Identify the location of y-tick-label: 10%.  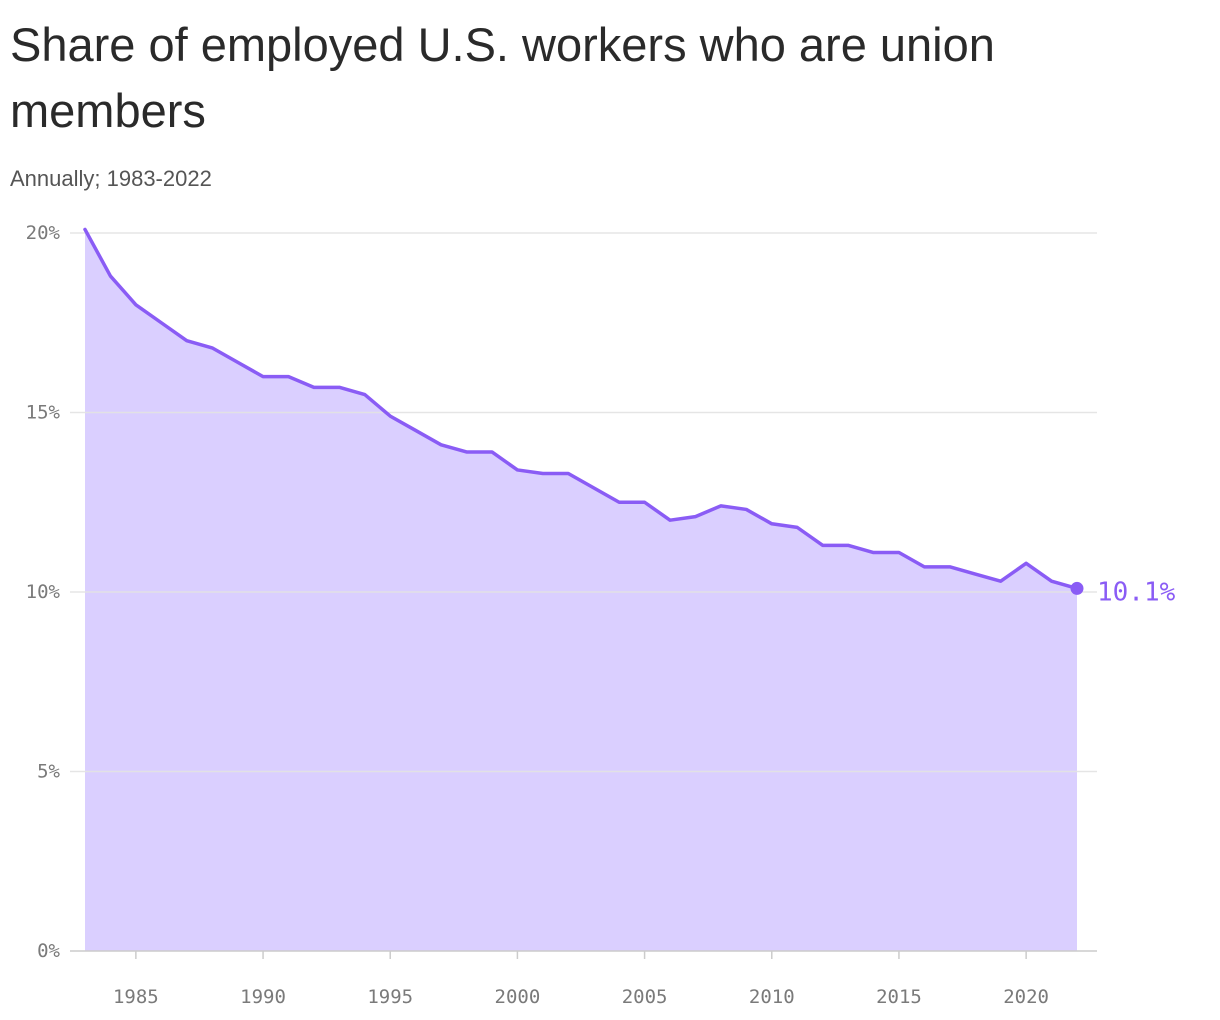
(43, 592).